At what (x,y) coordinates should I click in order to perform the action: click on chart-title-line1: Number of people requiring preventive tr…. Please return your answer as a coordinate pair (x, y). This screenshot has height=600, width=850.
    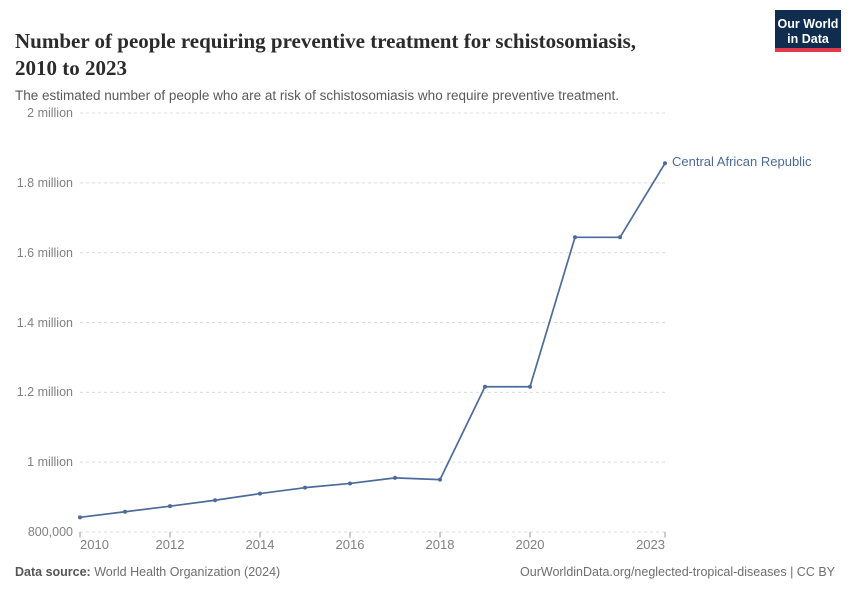
    Looking at the image, I should click on (326, 41).